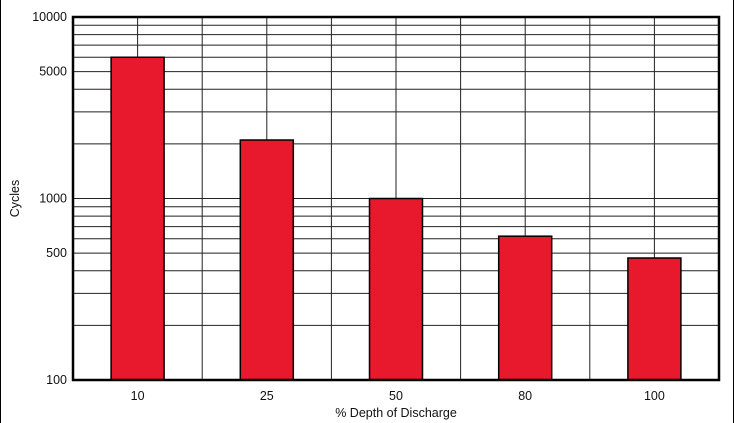 The image size is (734, 423). What do you see at coordinates (267, 396) in the screenshot?
I see `x-tick-label: 25` at bounding box center [267, 396].